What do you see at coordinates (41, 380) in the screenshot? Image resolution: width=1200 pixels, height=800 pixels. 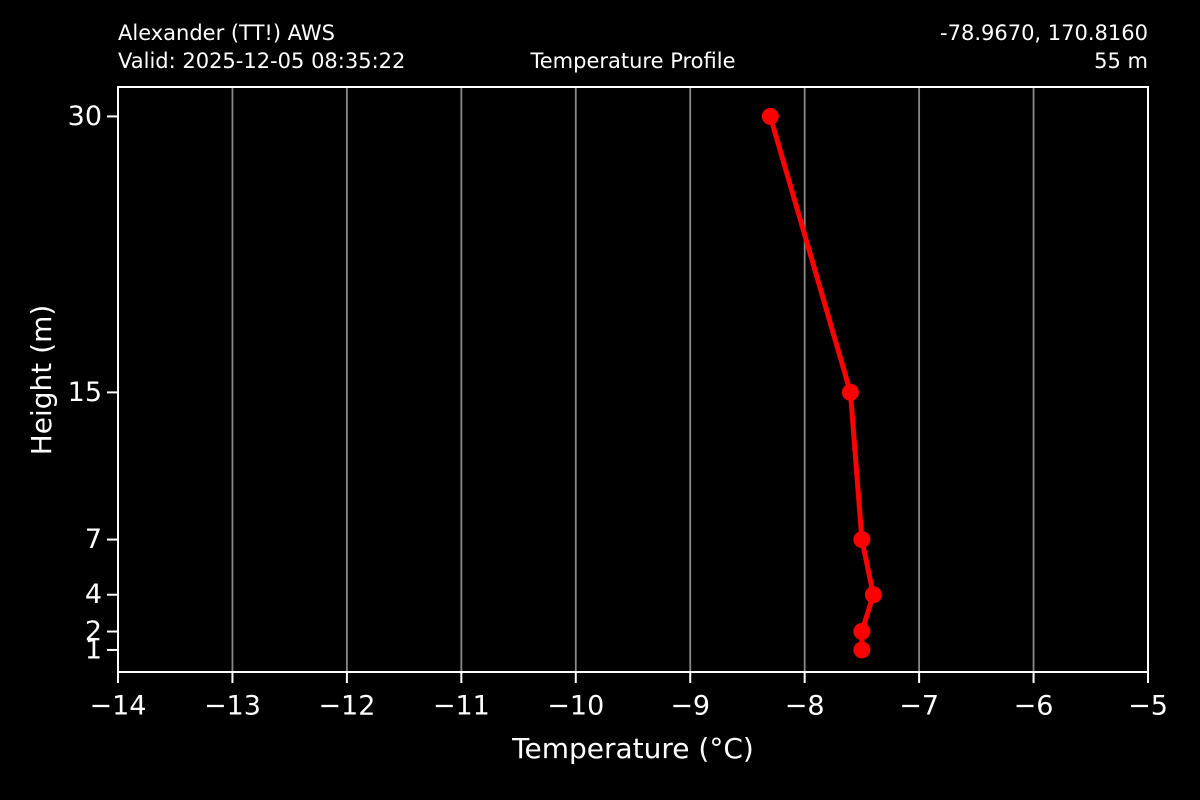 I see `y-axis-label: Height (m)` at bounding box center [41, 380].